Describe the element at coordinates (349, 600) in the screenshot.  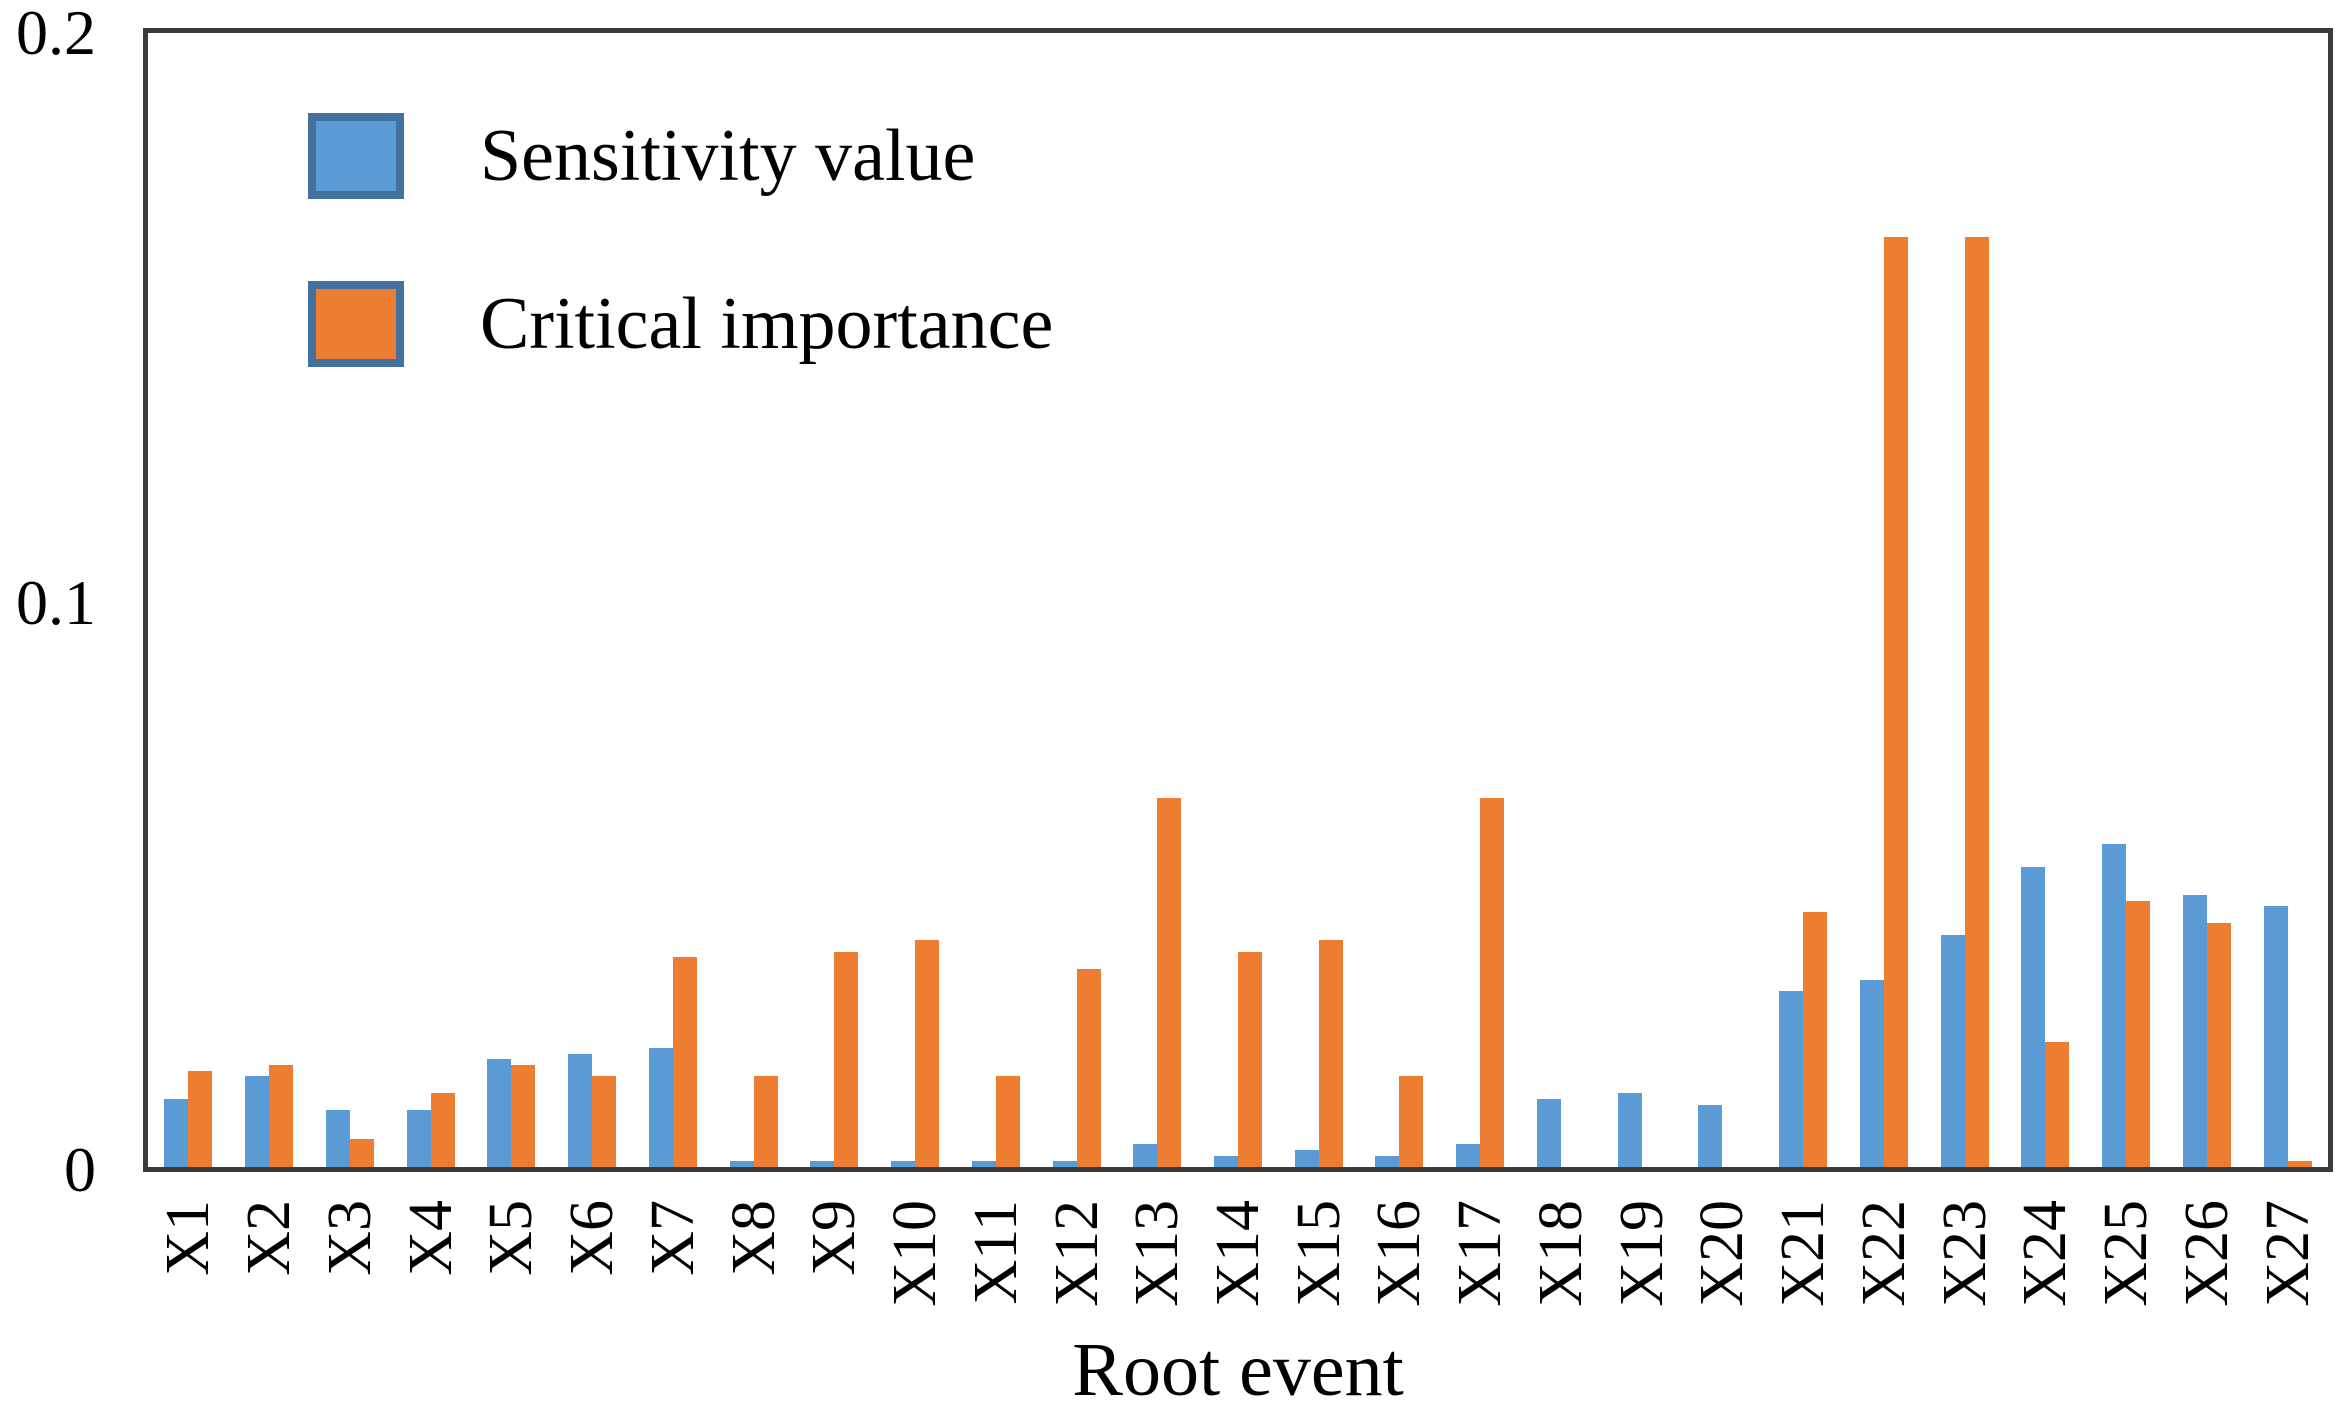
I see `category-group-X3` at that location.